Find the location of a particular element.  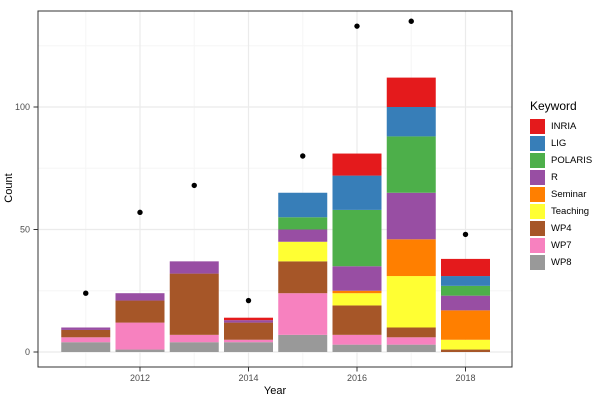

y-axis-title: Count is located at coordinates (9, 188).